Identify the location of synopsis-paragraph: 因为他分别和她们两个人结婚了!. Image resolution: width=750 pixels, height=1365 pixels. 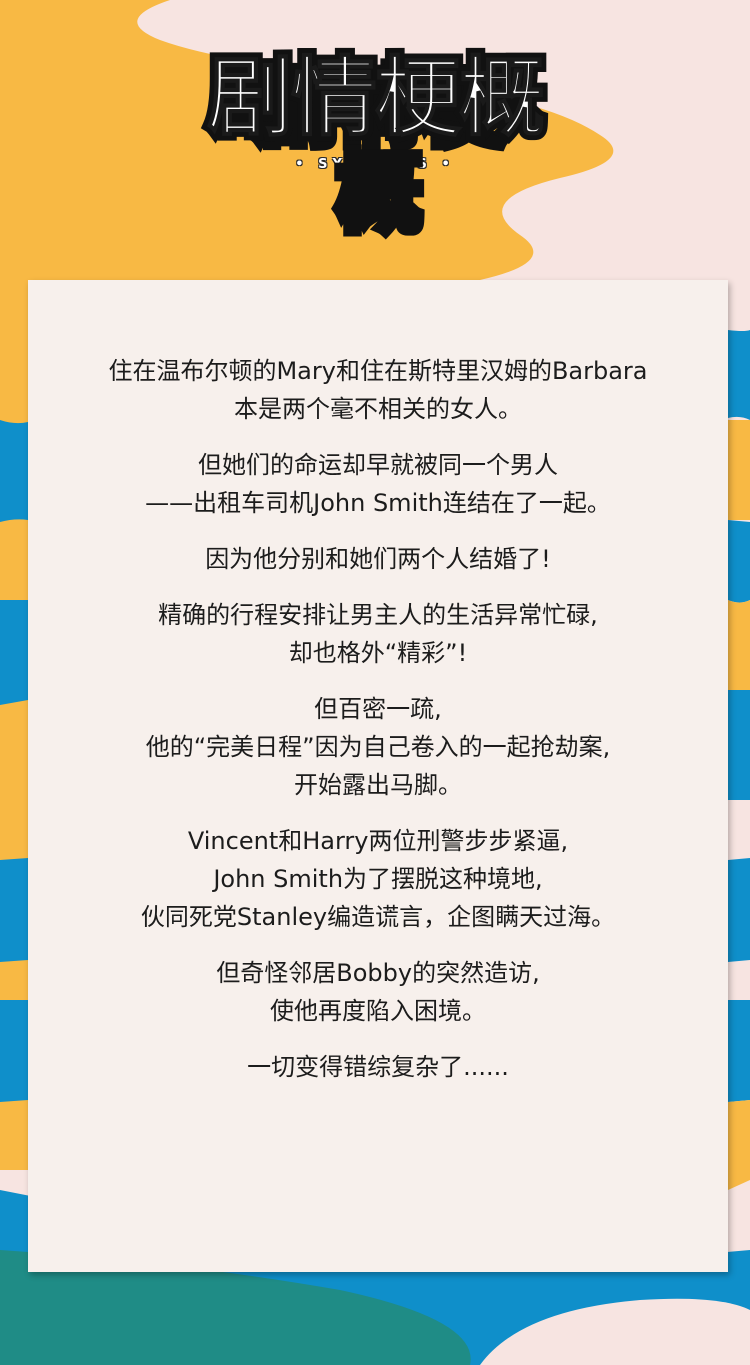
(378, 559).